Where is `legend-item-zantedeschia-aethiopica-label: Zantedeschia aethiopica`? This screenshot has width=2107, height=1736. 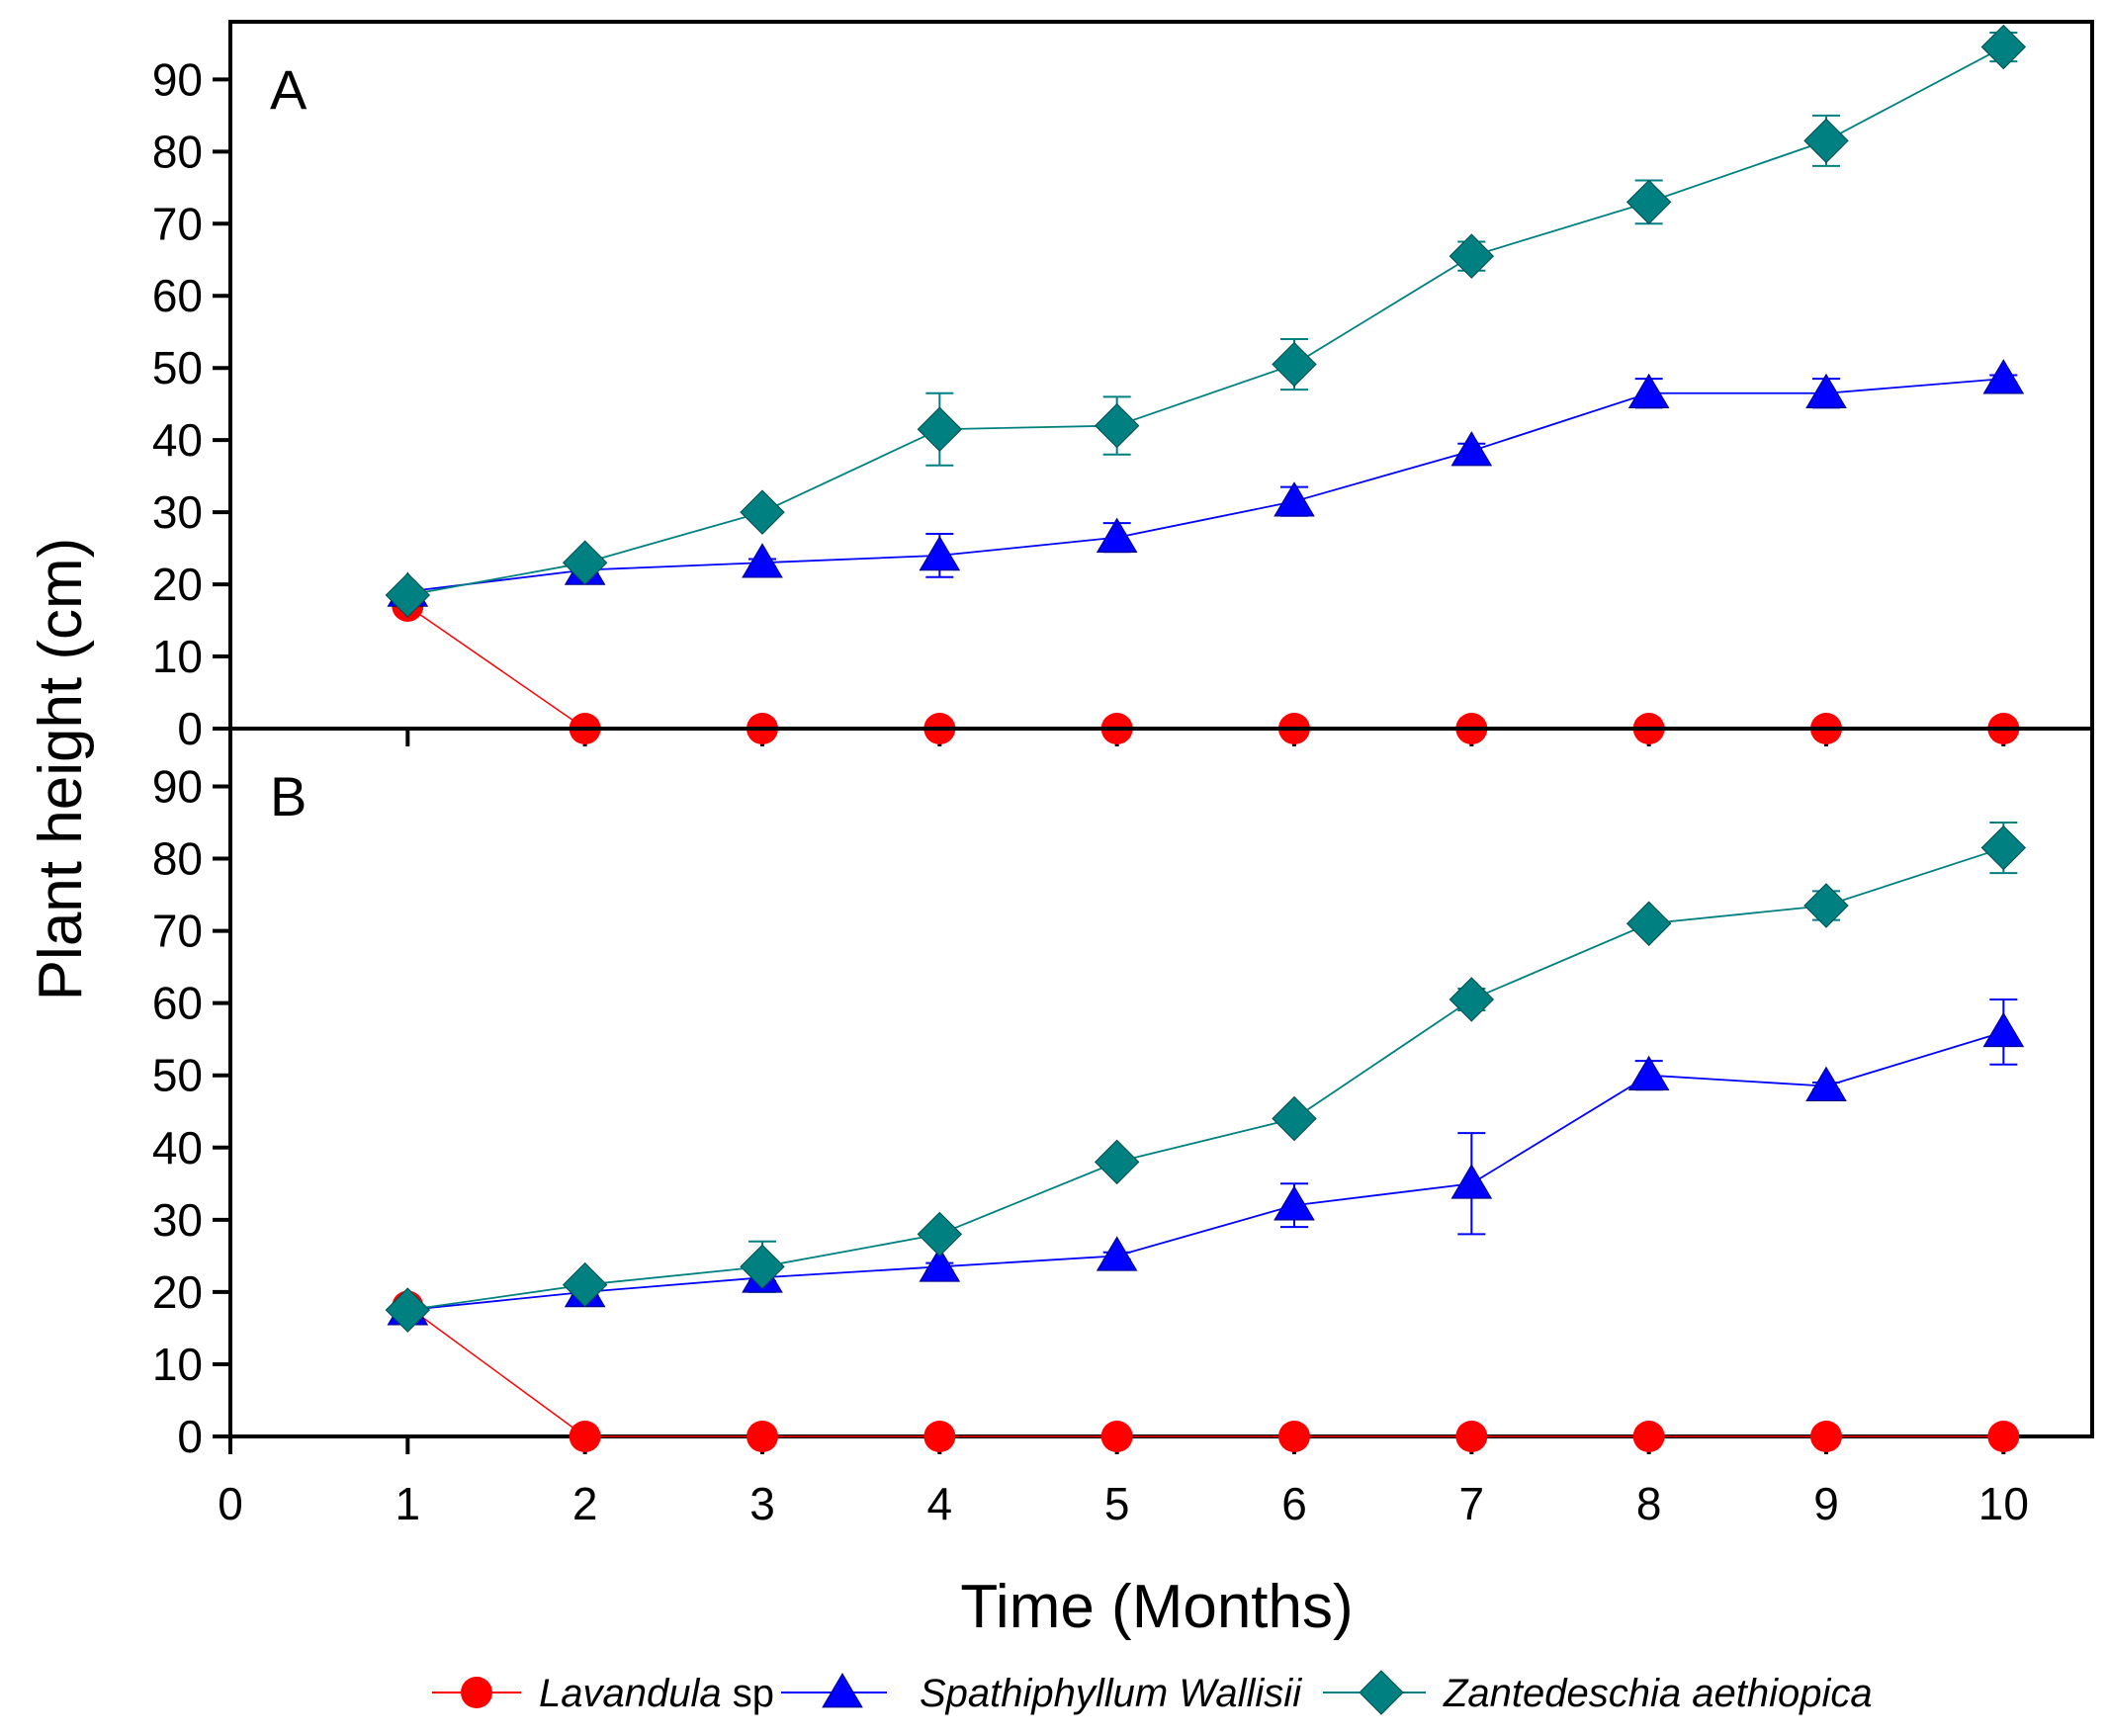 legend-item-zantedeschia-aethiopica-label: Zantedeschia aethiopica is located at coordinates (1658, 1693).